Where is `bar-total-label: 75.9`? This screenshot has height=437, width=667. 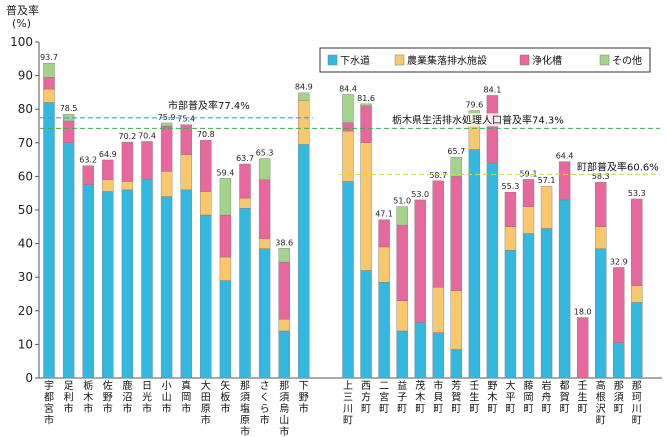
bar-total-label: 75.9 is located at coordinates (167, 117).